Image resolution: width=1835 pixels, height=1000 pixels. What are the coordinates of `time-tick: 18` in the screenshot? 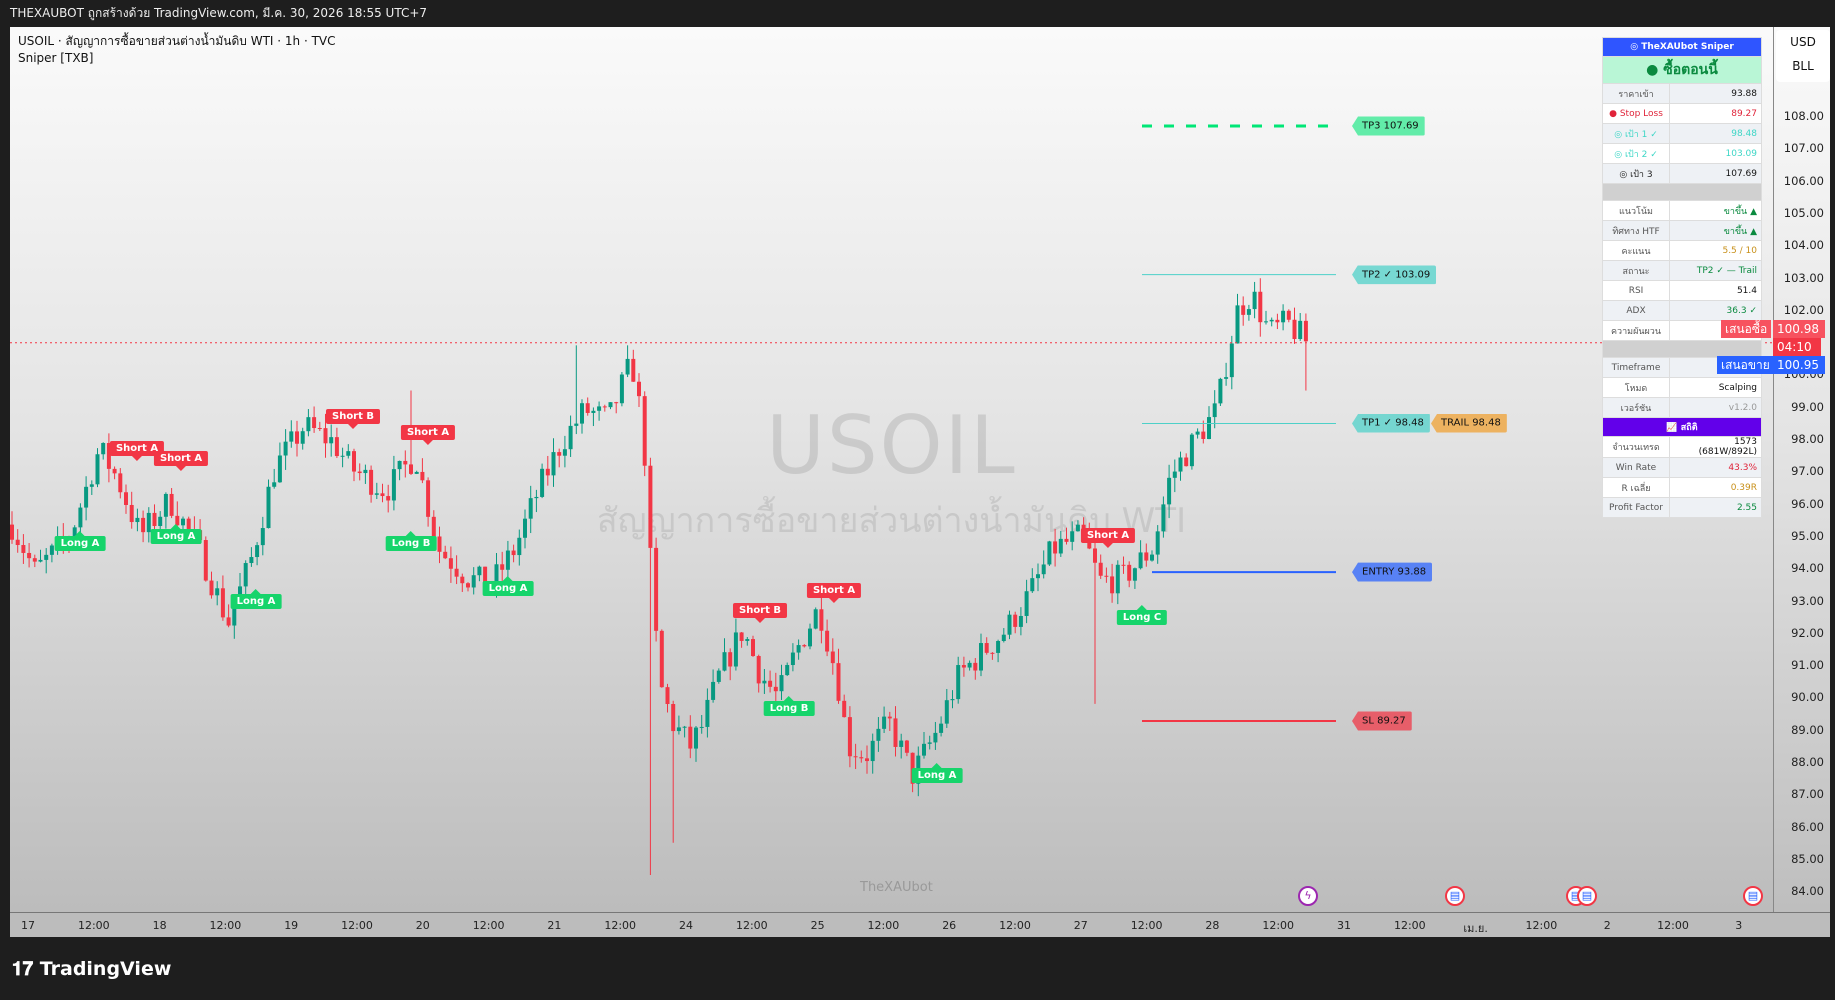 It's located at (159, 925).